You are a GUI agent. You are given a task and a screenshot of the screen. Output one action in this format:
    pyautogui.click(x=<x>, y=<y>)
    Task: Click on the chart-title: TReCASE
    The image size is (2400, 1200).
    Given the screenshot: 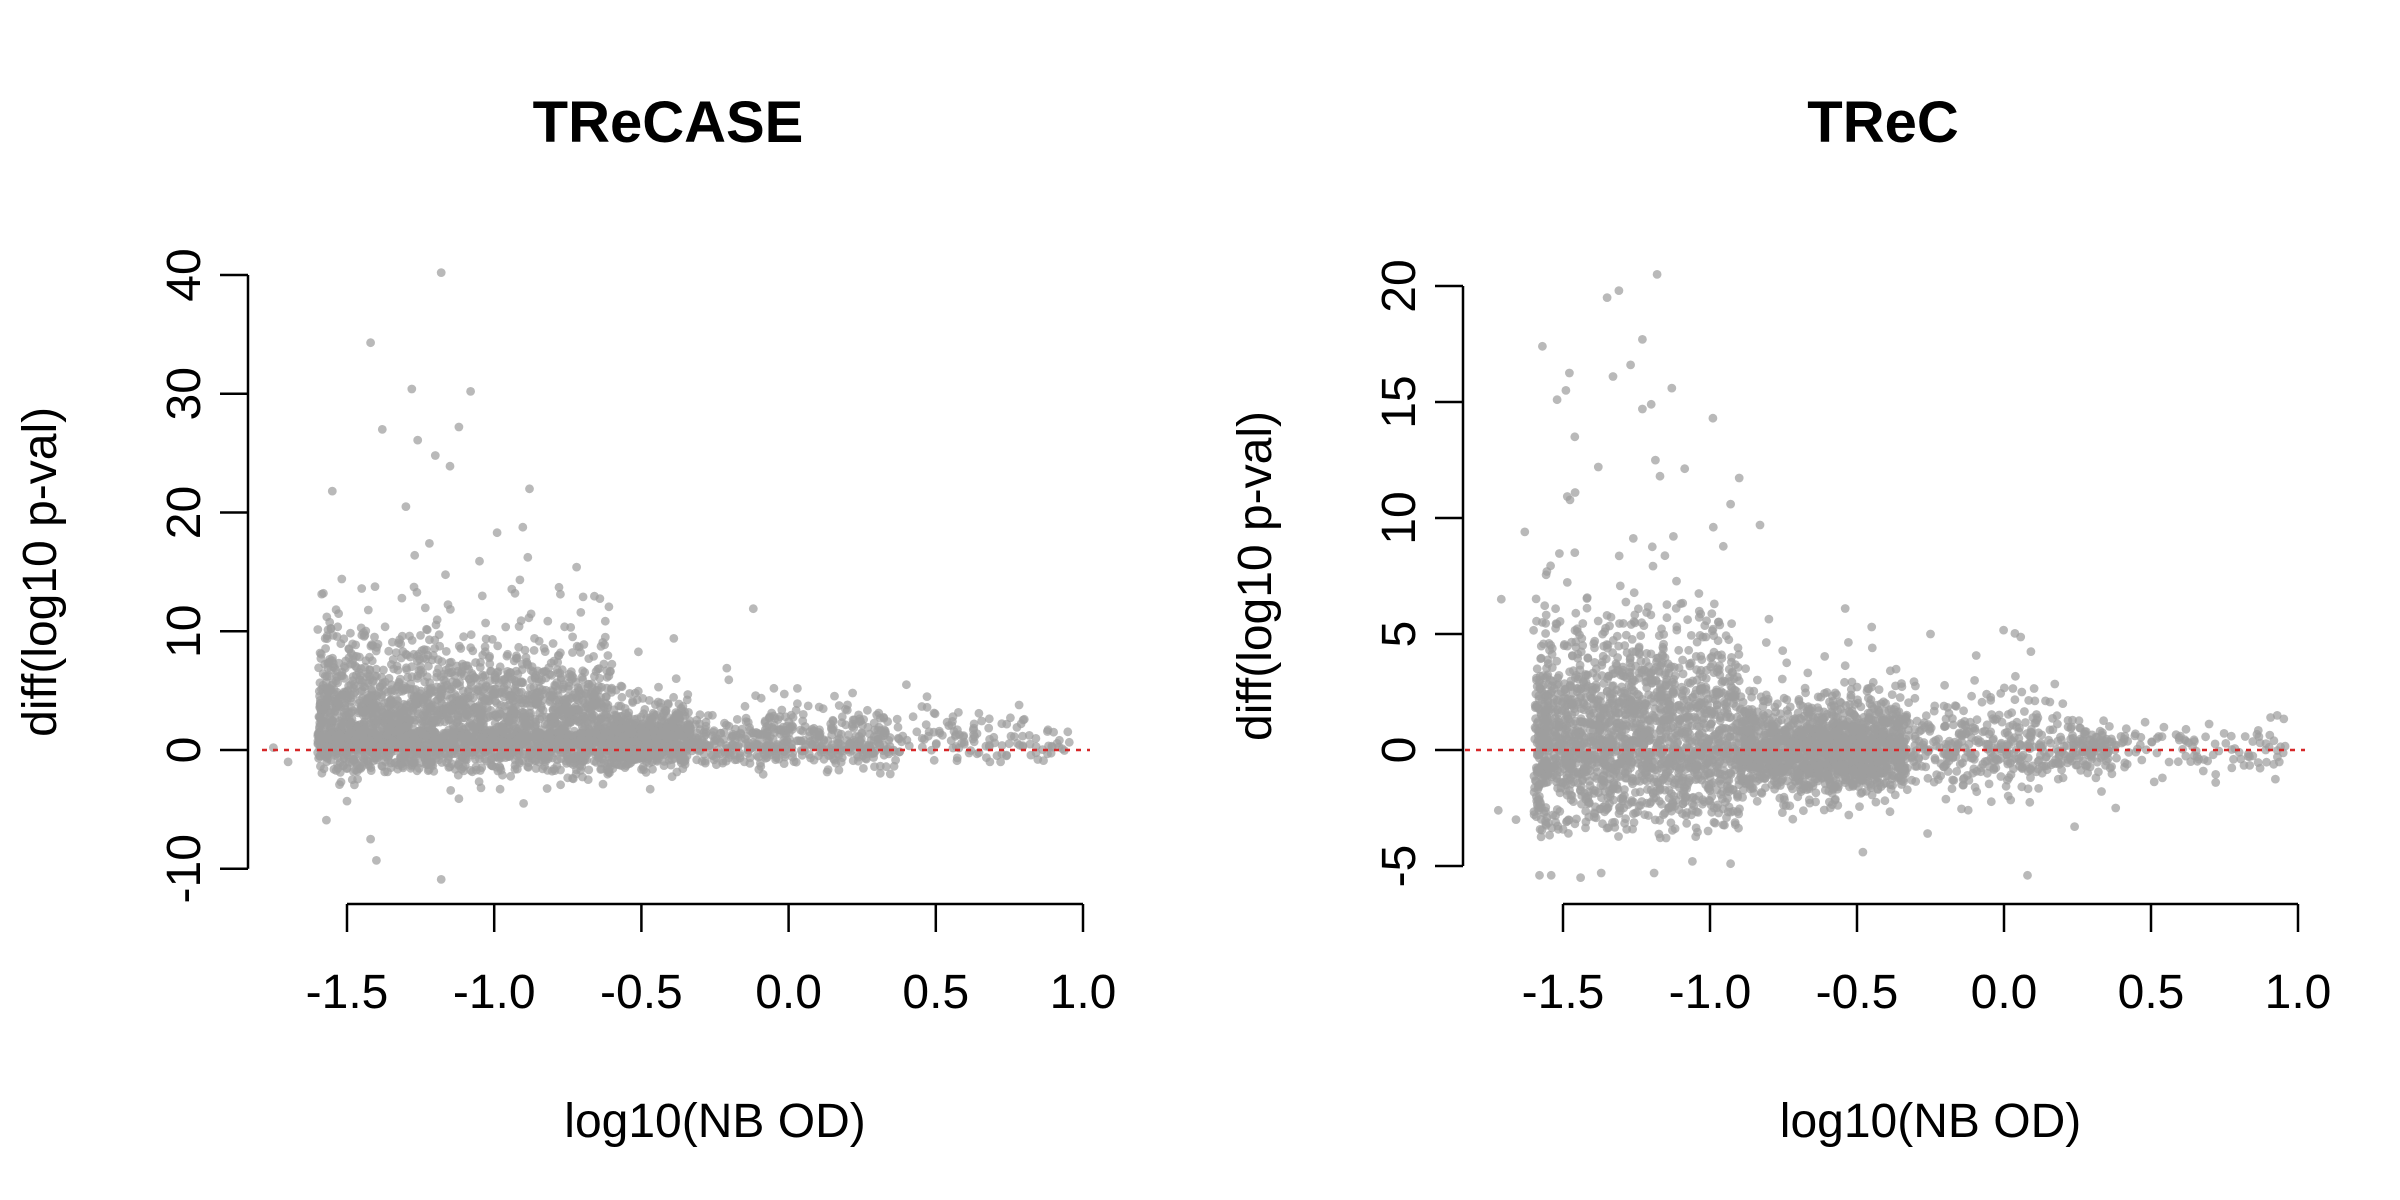 What is the action you would take?
    pyautogui.click(x=668, y=122)
    